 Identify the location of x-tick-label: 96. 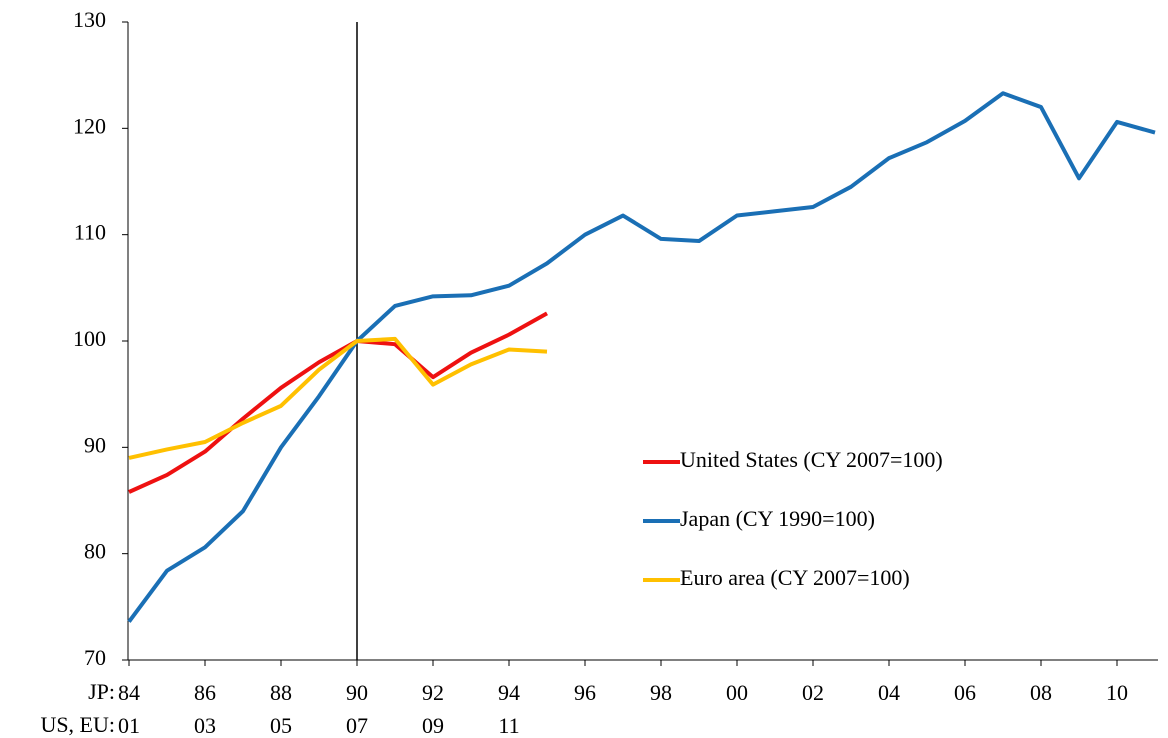
(585, 692).